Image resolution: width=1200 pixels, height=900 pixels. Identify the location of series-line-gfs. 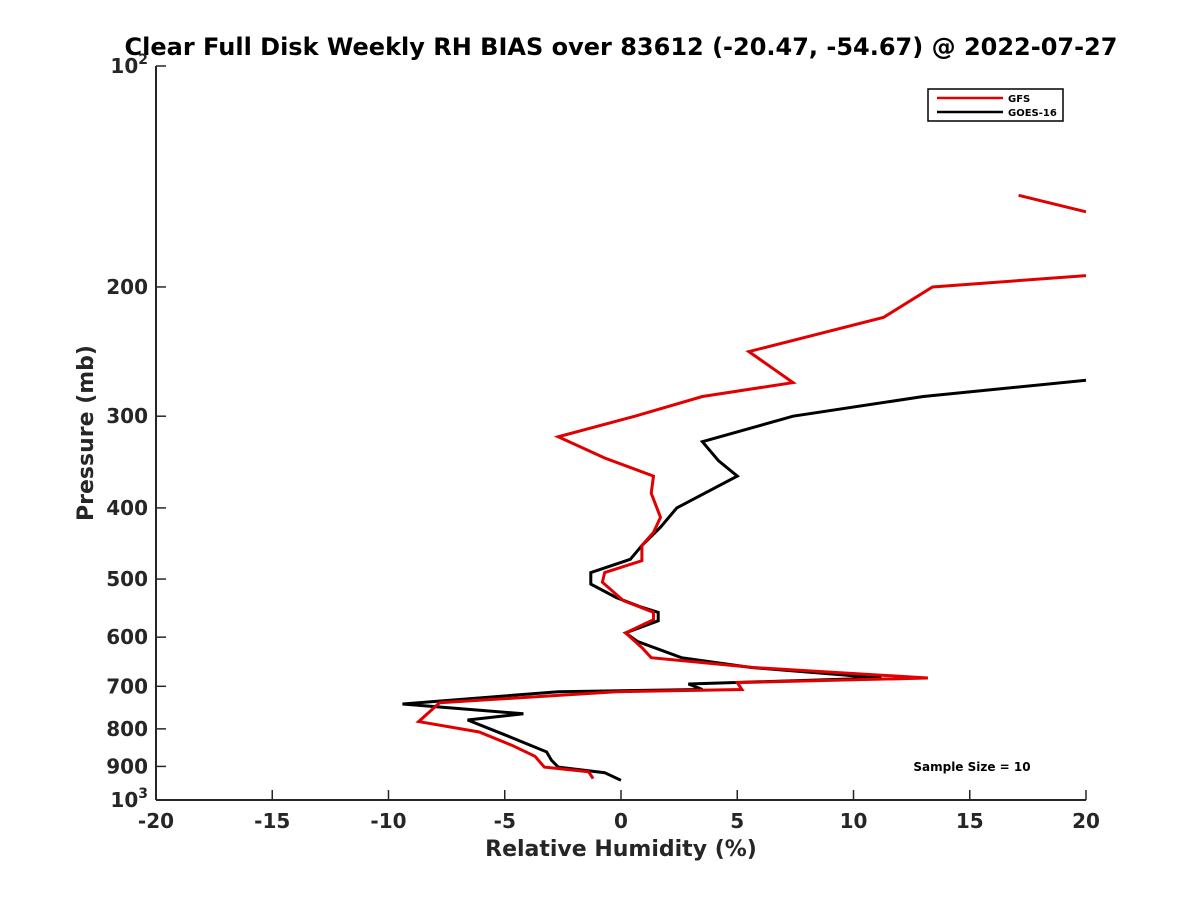
(1052, 203).